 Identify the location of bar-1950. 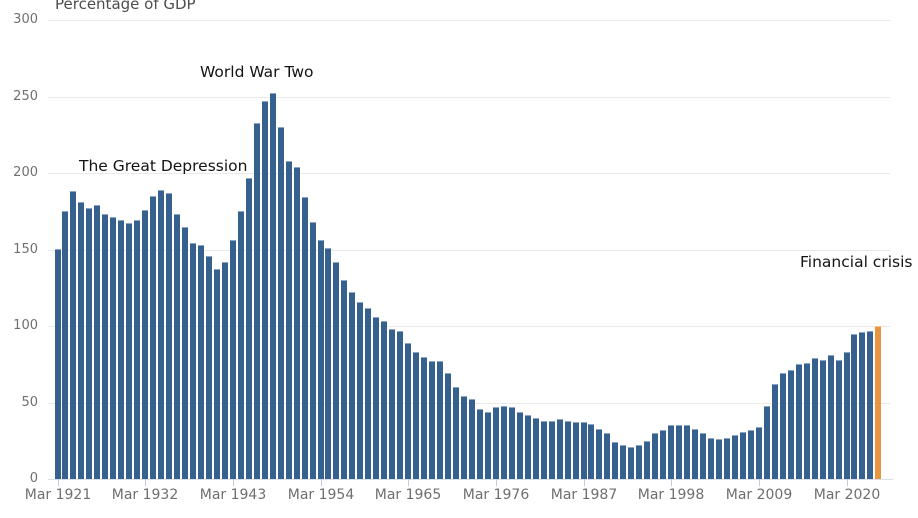
(289, 320).